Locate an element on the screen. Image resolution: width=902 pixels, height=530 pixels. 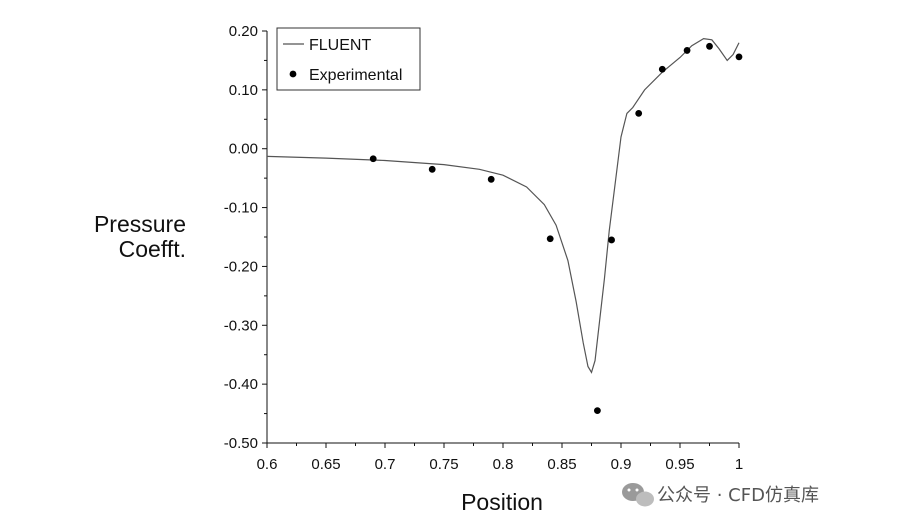
y-tick-label: -0.10 is located at coordinates (241, 208).